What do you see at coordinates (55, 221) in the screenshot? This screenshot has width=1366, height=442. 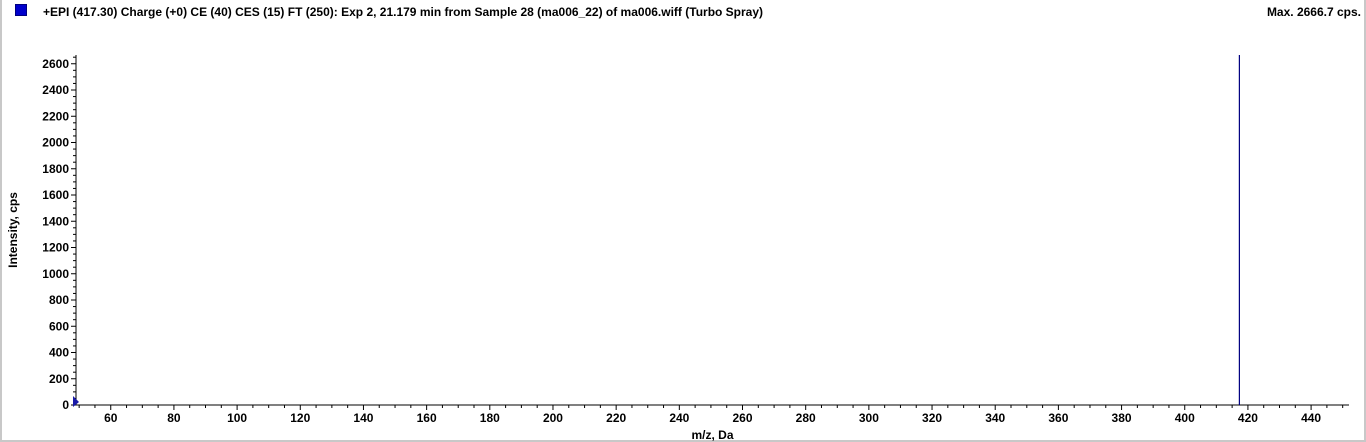 I see `y-tick-label: 1400` at bounding box center [55, 221].